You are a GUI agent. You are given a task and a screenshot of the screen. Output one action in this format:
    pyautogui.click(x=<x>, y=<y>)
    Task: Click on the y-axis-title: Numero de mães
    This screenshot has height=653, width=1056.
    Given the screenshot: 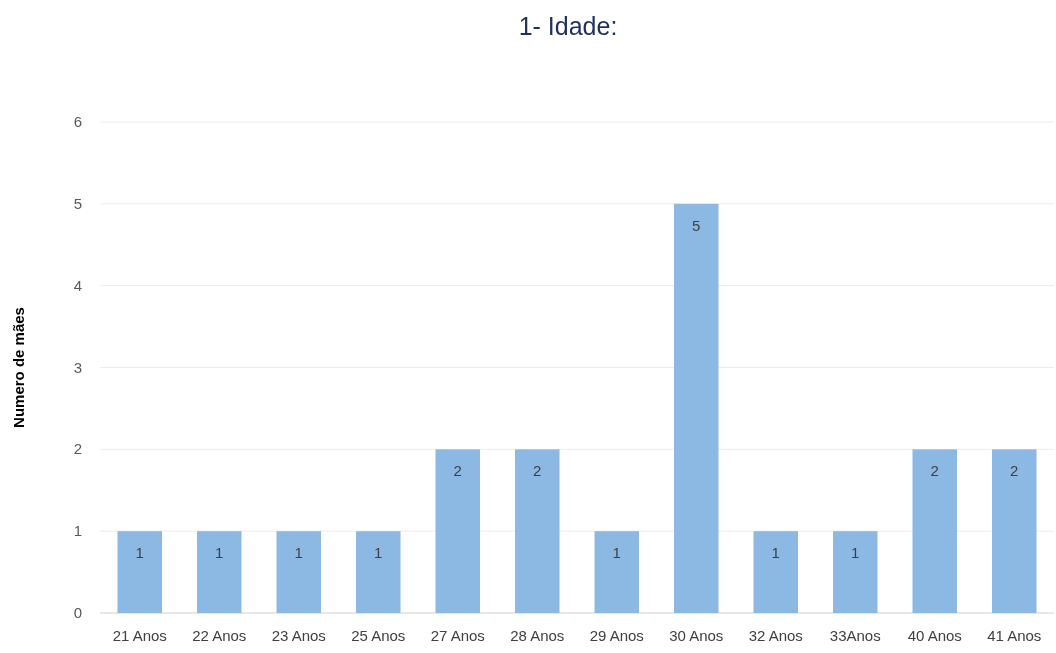 What is the action you would take?
    pyautogui.click(x=18, y=367)
    